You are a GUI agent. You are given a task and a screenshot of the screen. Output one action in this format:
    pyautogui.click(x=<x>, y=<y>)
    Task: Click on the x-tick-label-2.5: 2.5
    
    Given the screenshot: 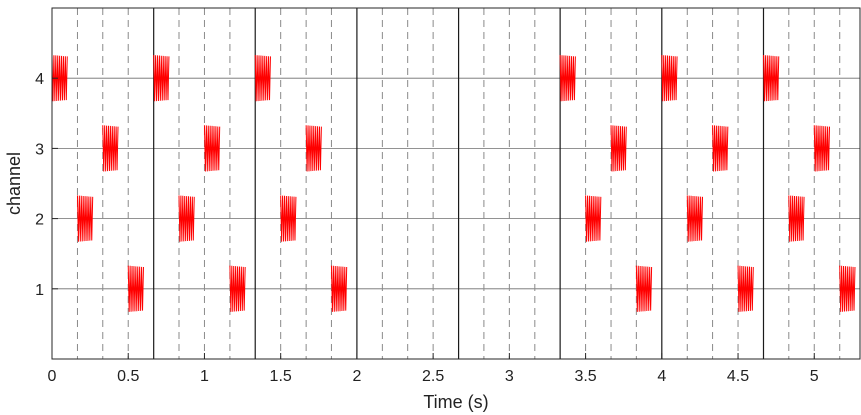 What is the action you would take?
    pyautogui.click(x=433, y=376)
    